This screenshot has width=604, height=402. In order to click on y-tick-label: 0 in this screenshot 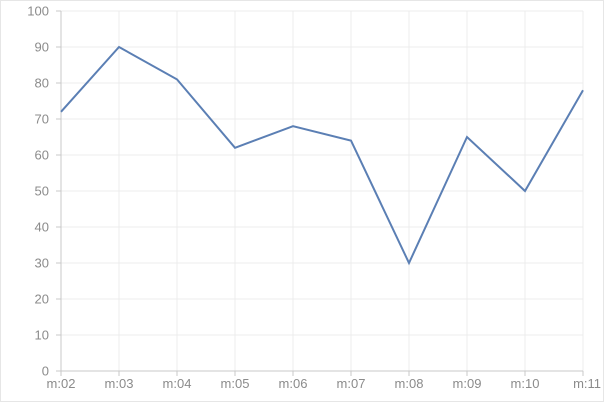, I will do `click(45, 371)`.